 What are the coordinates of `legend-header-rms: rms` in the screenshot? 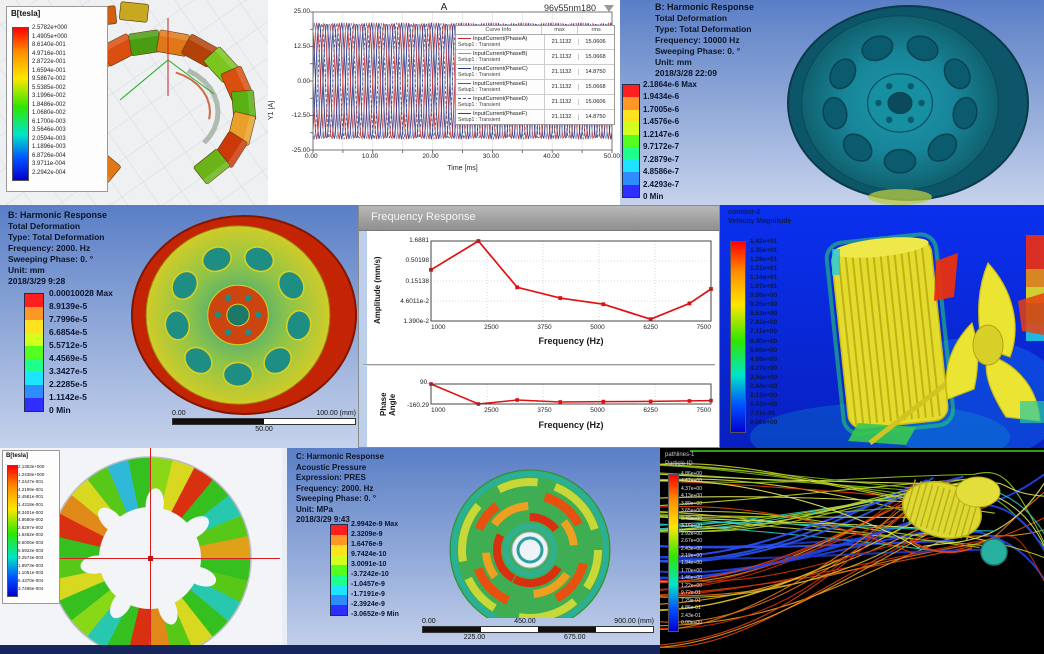 It's located at (596, 30).